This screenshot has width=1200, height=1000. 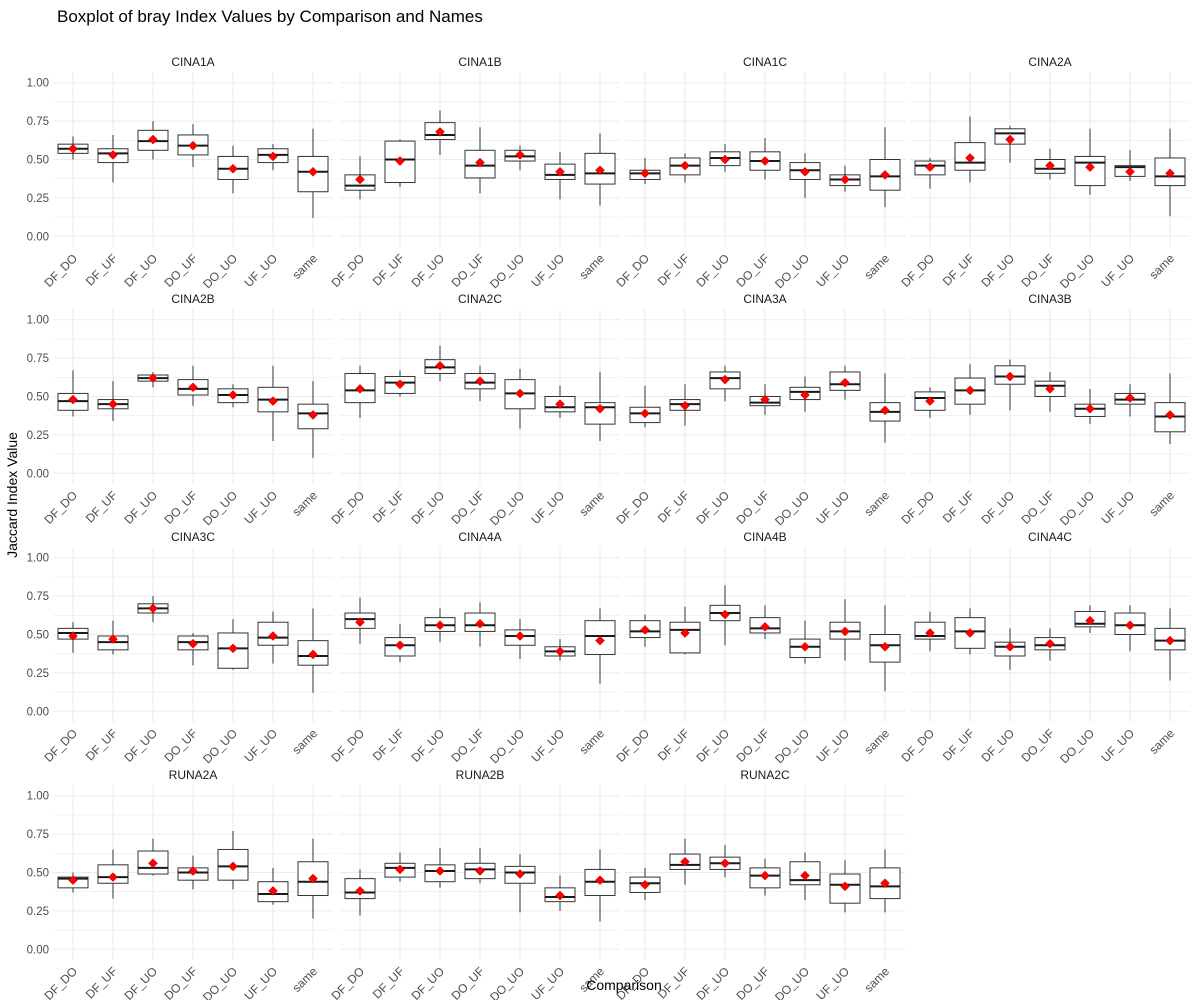 What do you see at coordinates (193, 775) in the screenshot?
I see `facet-label: RUNA2A` at bounding box center [193, 775].